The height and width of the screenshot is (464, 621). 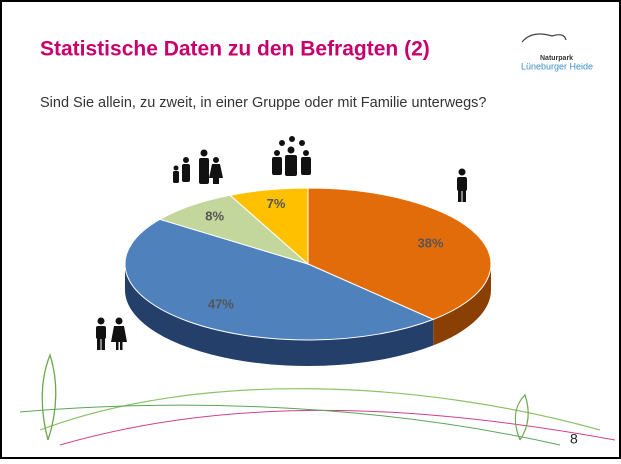 I want to click on logo: Naturpark Lüneburger Heide, so click(x=557, y=52).